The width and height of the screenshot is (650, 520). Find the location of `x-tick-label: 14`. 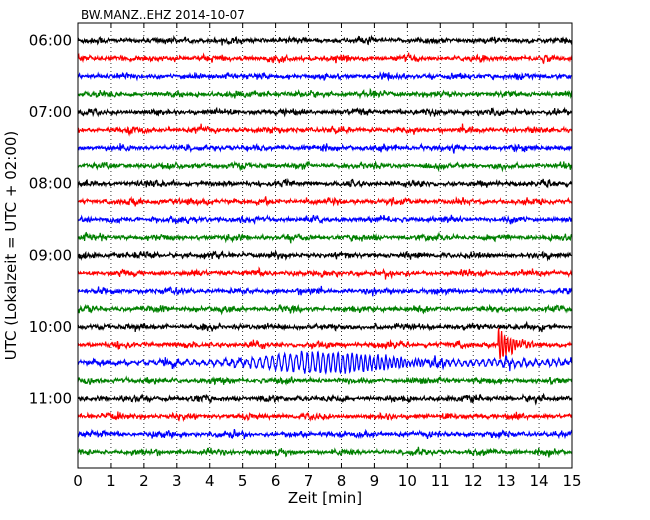

x-tick-label: 14 is located at coordinates (539, 481).